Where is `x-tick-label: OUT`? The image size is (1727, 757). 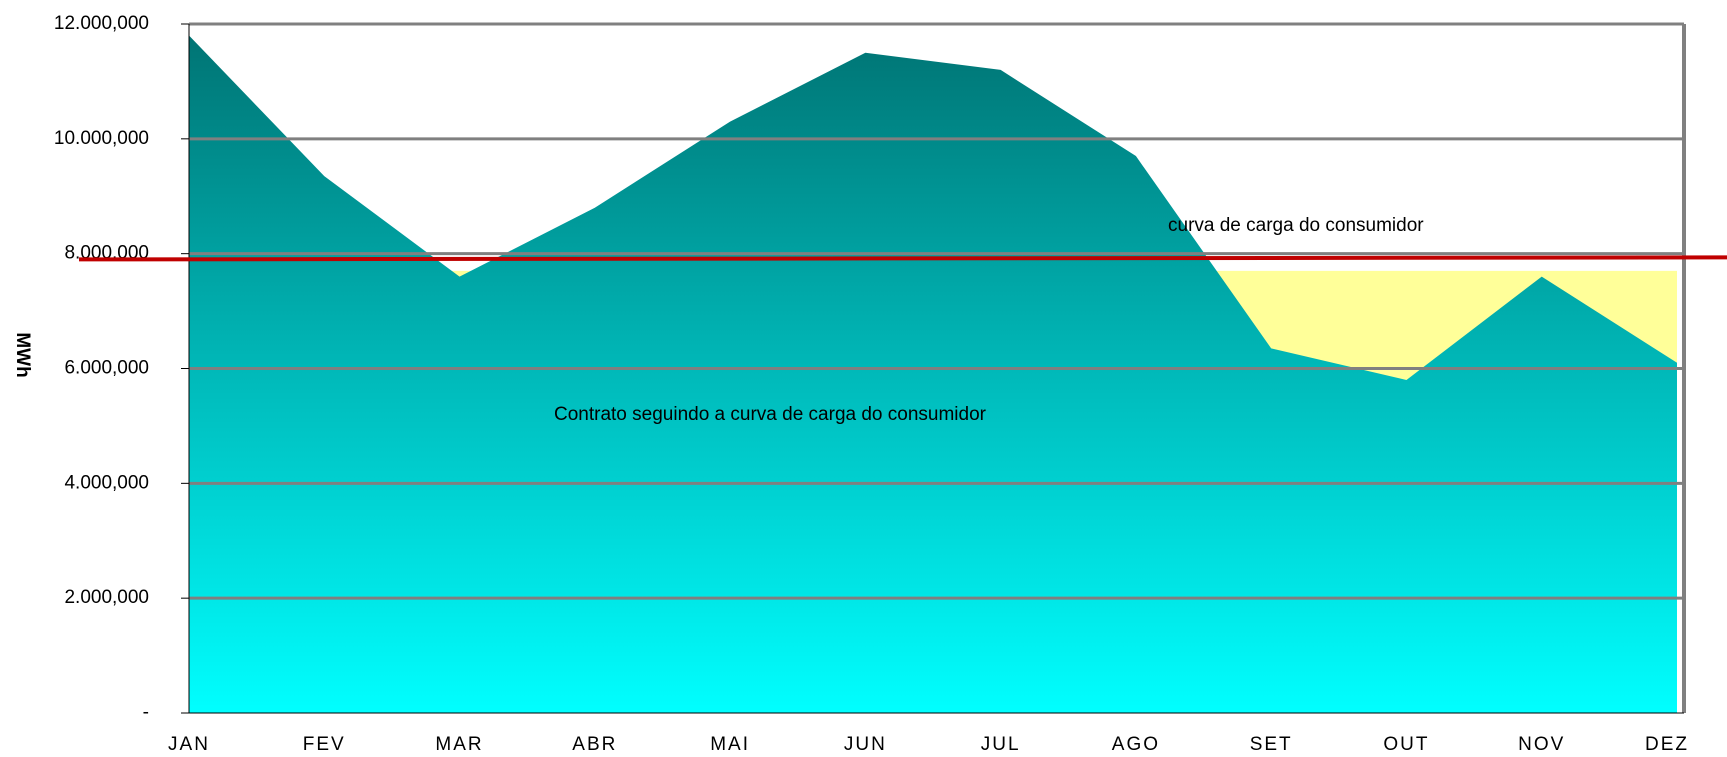 x-tick-label: OUT is located at coordinates (1406, 744).